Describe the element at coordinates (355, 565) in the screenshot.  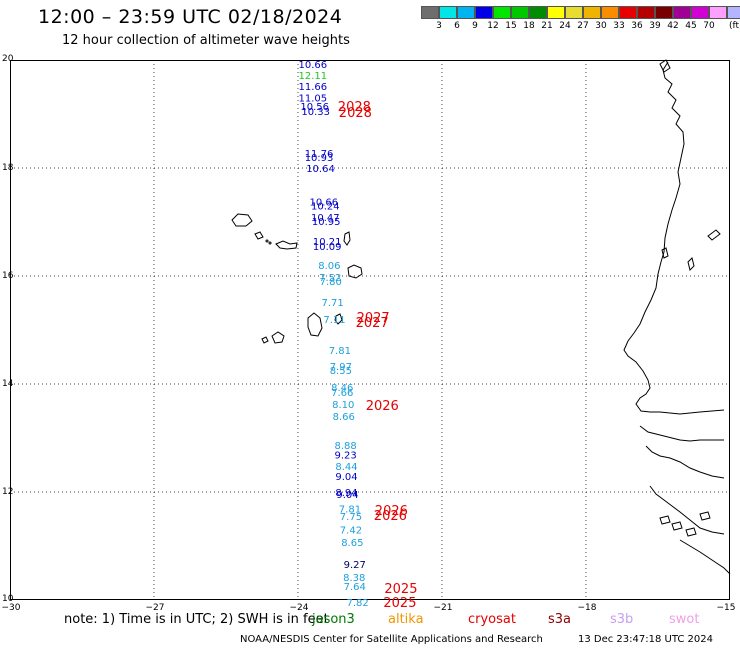
I see `wave-height-label: 9.27` at that location.